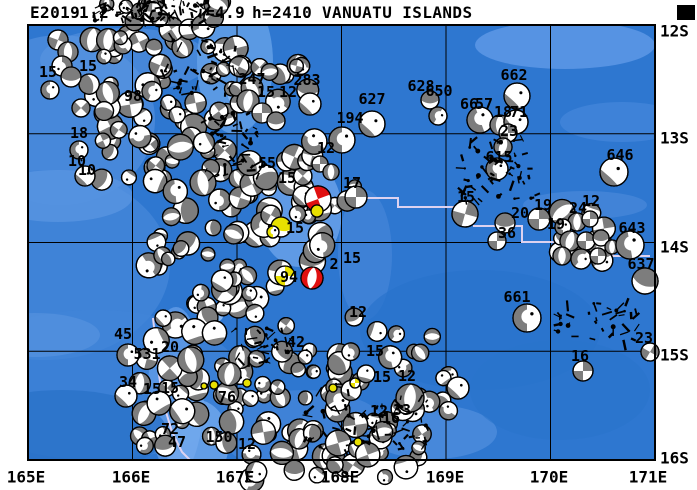 The width and height of the screenshot is (697, 490). Describe the element at coordinates (227, 397) in the screenshot. I see `event-label: 76` at that location.